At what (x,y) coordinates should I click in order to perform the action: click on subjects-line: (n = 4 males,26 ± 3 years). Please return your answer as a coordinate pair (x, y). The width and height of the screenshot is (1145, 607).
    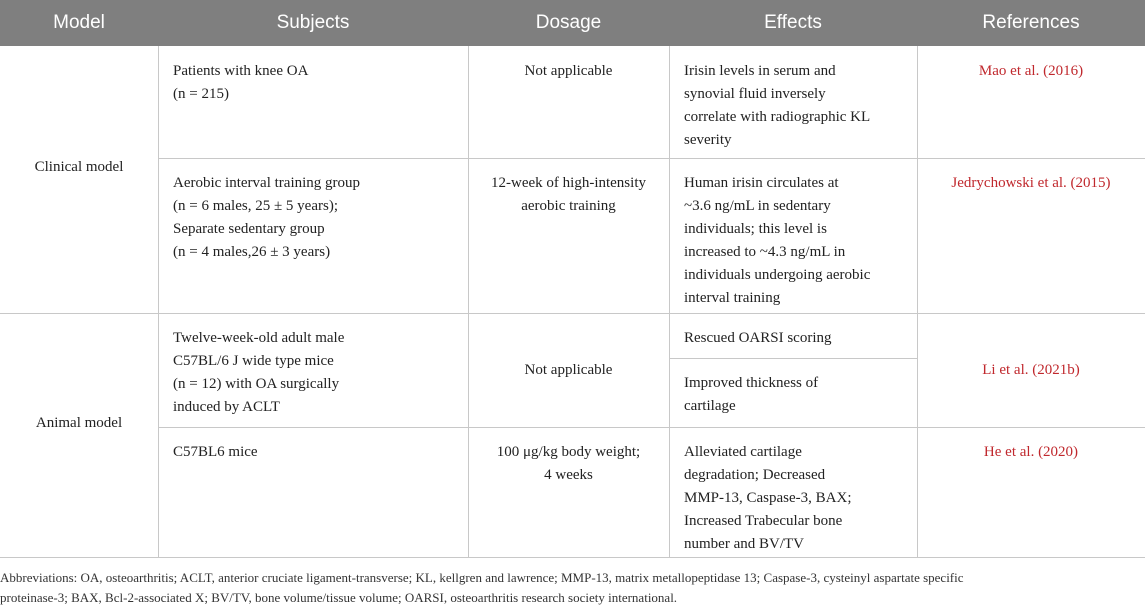
    Looking at the image, I should click on (252, 252).